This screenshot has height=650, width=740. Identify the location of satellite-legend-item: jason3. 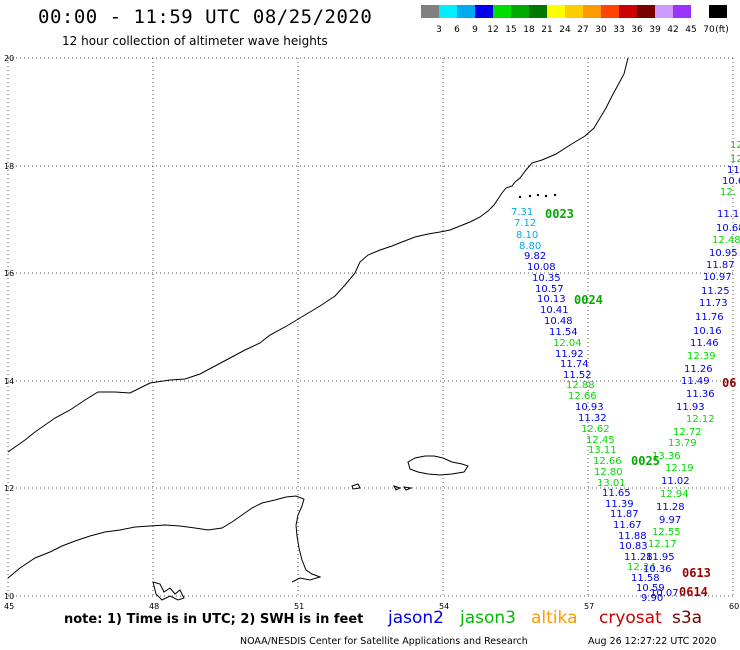
(488, 618).